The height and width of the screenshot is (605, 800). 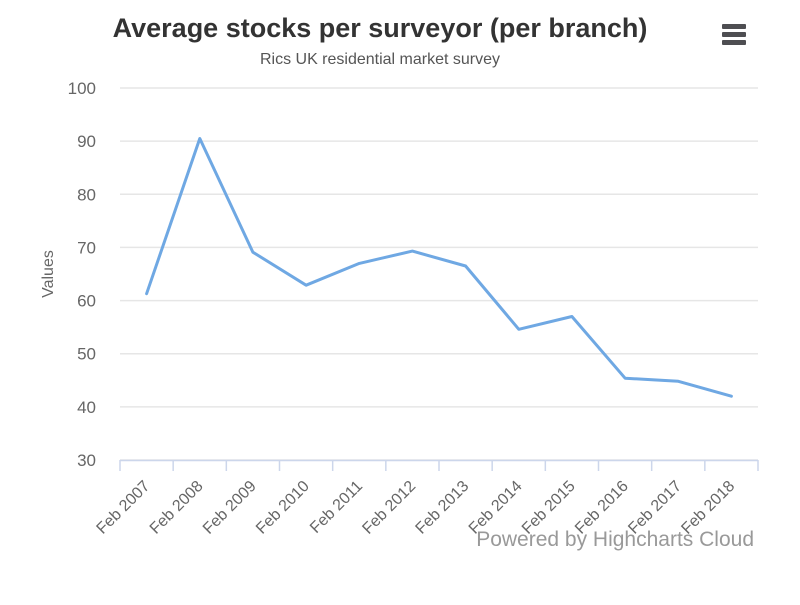 I want to click on y-axis-label: 50, so click(x=86, y=354).